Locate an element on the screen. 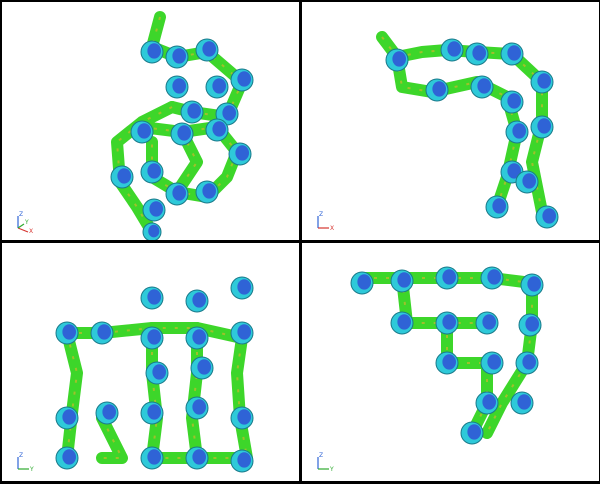  x-axis-line is located at coordinates (23, 230).